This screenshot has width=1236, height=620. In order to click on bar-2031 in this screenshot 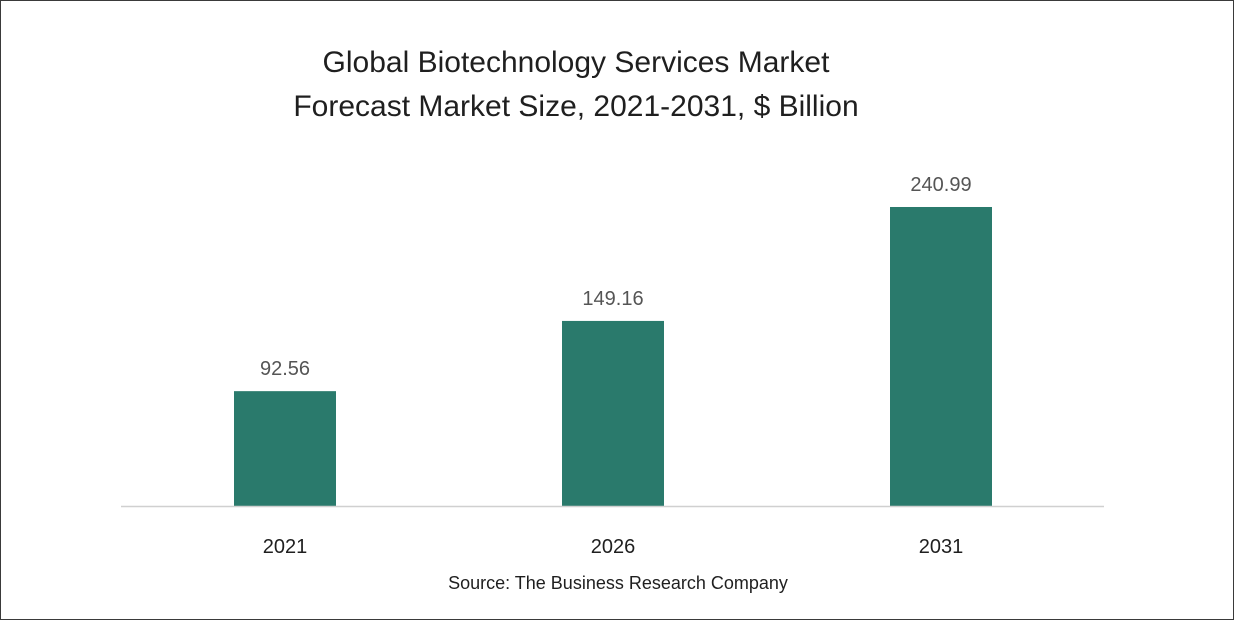, I will do `click(941, 356)`.